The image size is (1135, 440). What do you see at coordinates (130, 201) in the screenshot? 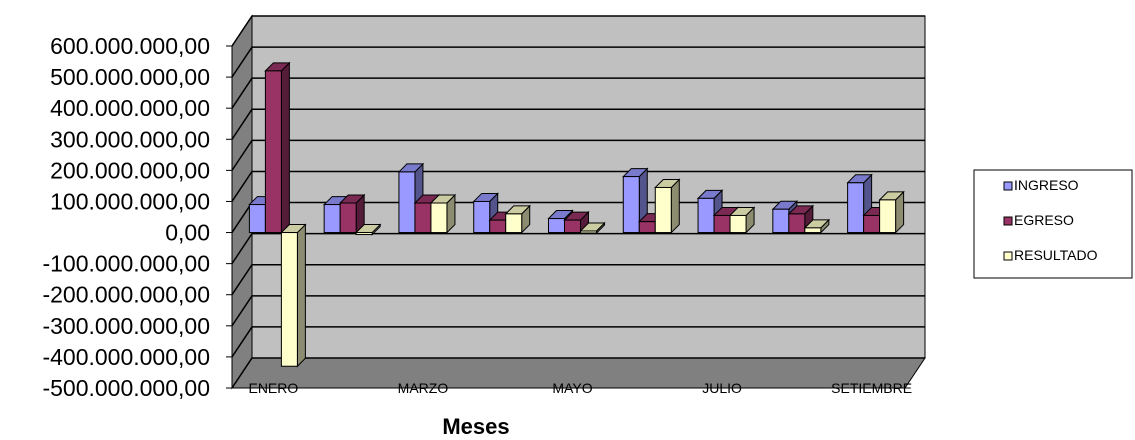
I see `y-tick-label: 100.000.000,00` at bounding box center [130, 201].